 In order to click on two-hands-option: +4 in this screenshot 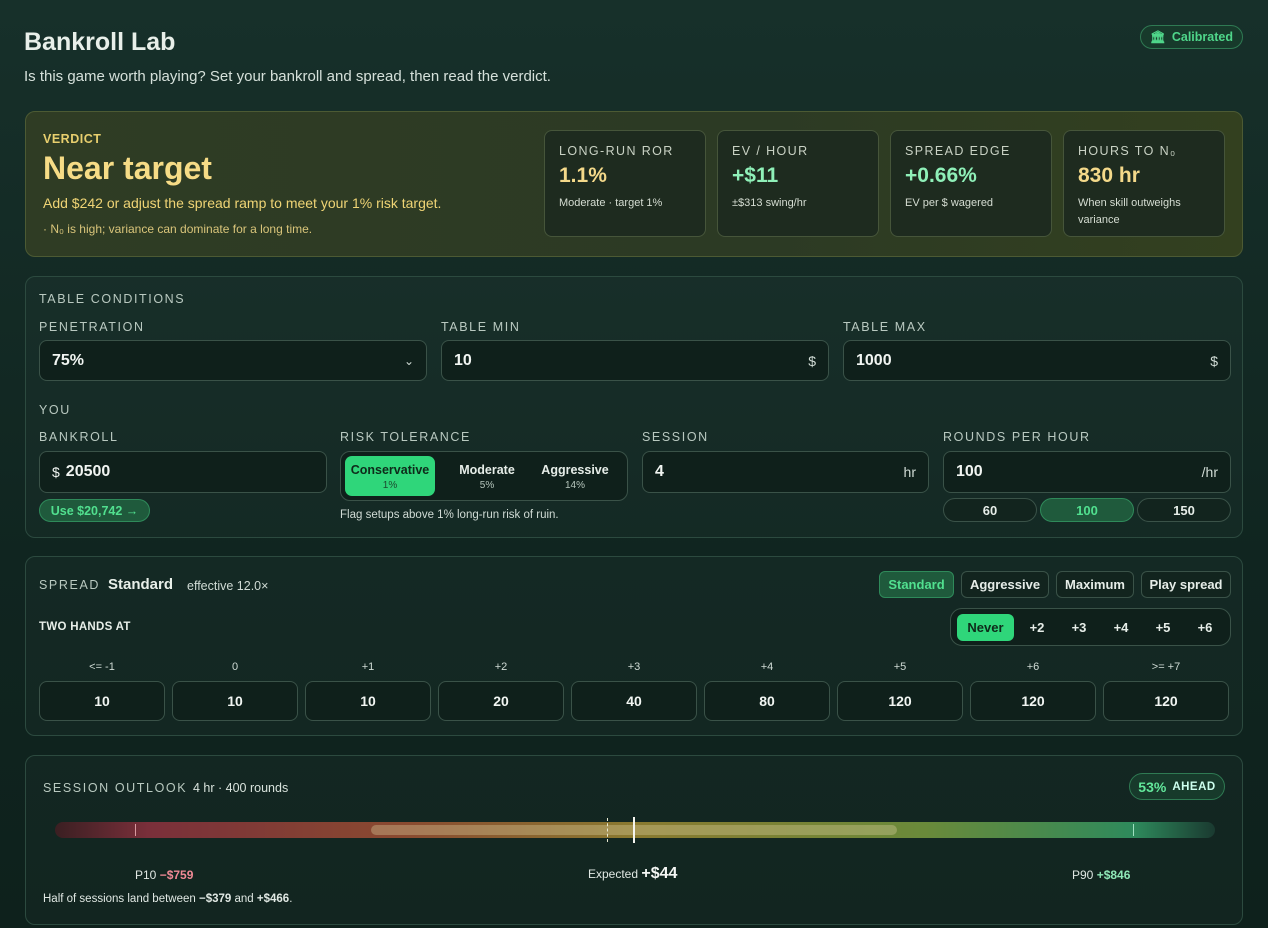, I will do `click(1121, 627)`.